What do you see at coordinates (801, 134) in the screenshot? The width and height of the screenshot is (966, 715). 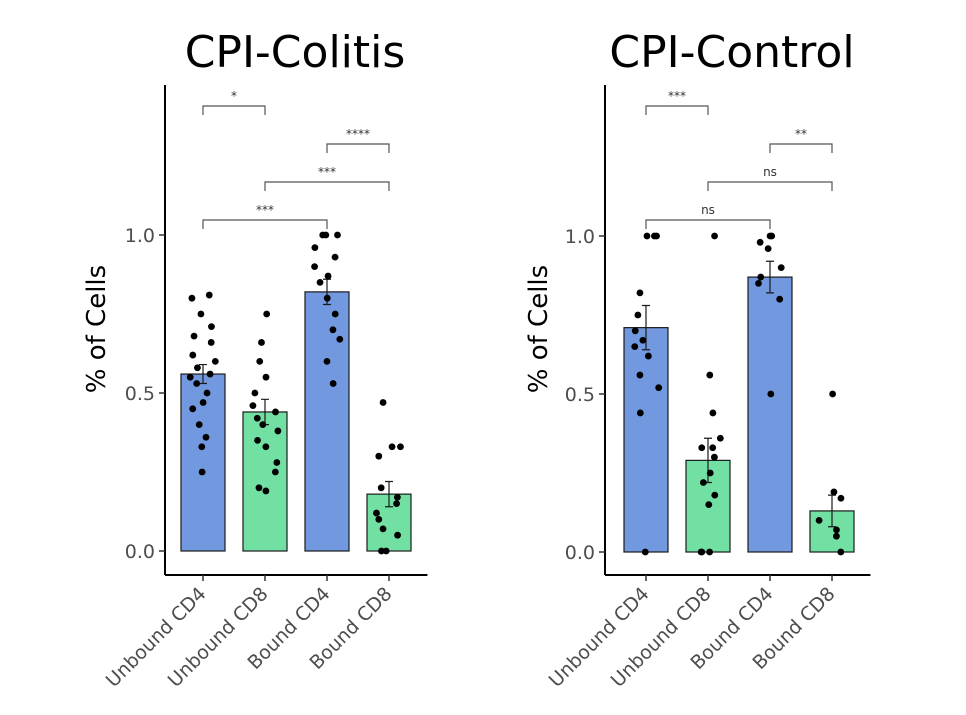 I see `significance-label: **` at bounding box center [801, 134].